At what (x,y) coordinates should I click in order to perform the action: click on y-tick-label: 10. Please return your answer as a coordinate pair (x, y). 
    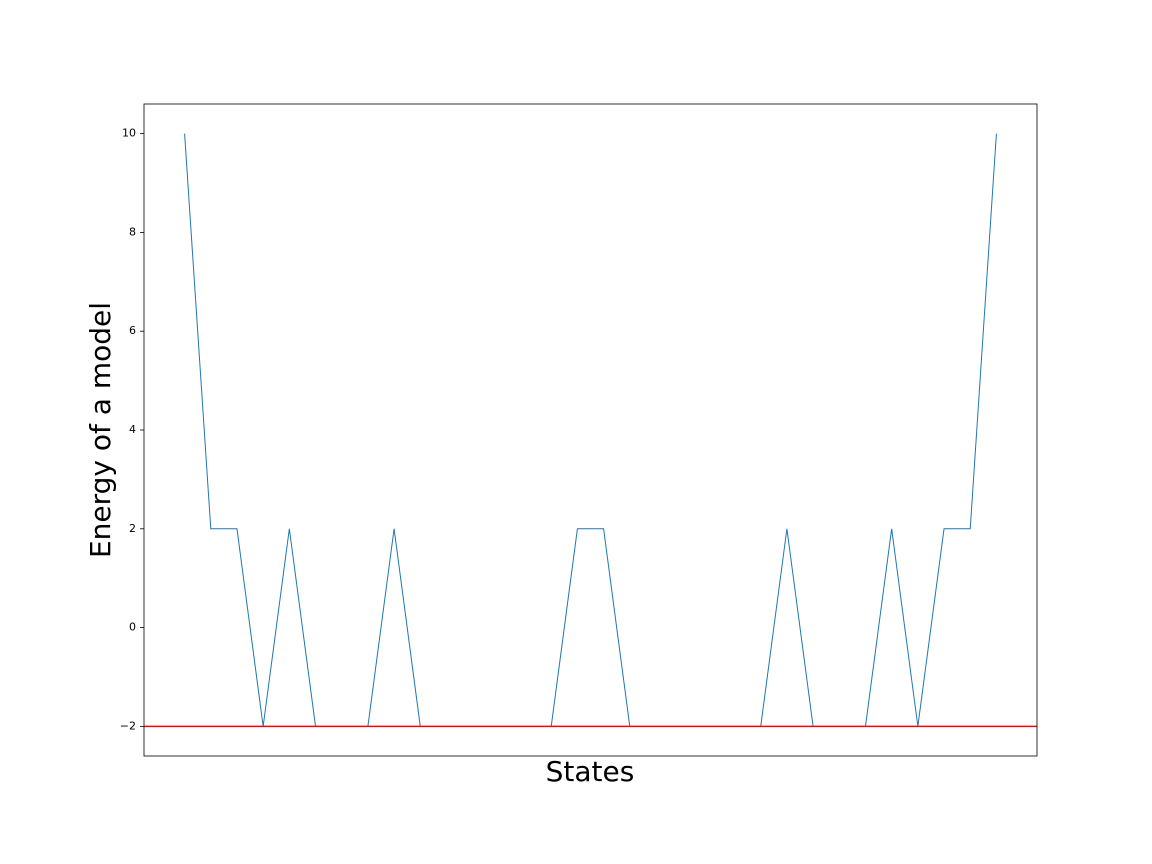
    Looking at the image, I should click on (129, 133).